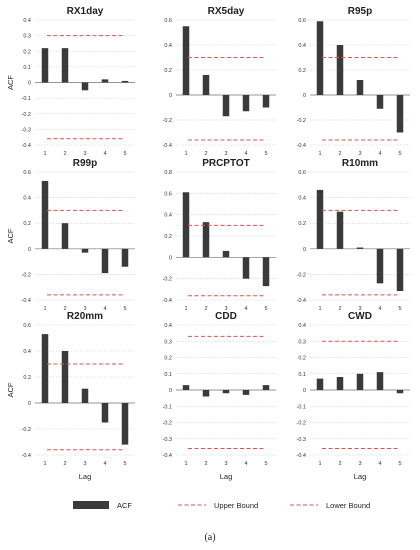 This screenshot has width=420, height=550. Describe the element at coordinates (91, 505) in the screenshot. I see `legend-swatch-acf` at that location.